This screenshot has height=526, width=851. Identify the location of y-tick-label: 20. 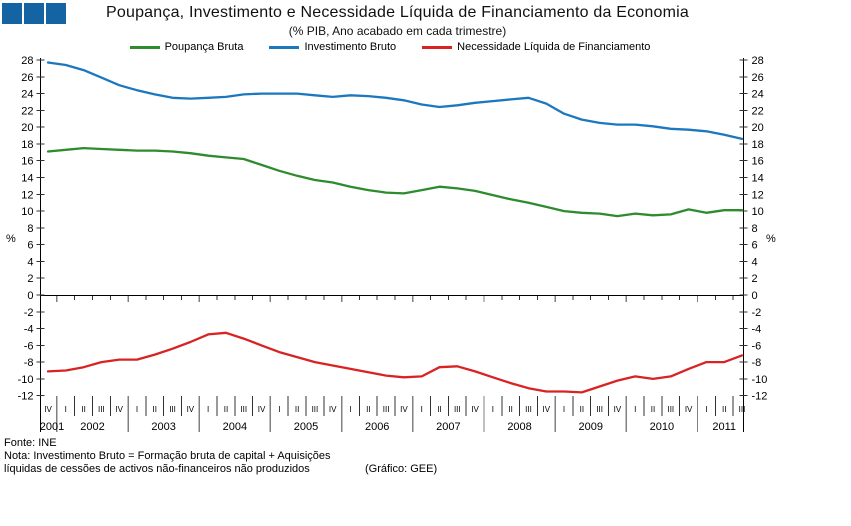
(758, 128).